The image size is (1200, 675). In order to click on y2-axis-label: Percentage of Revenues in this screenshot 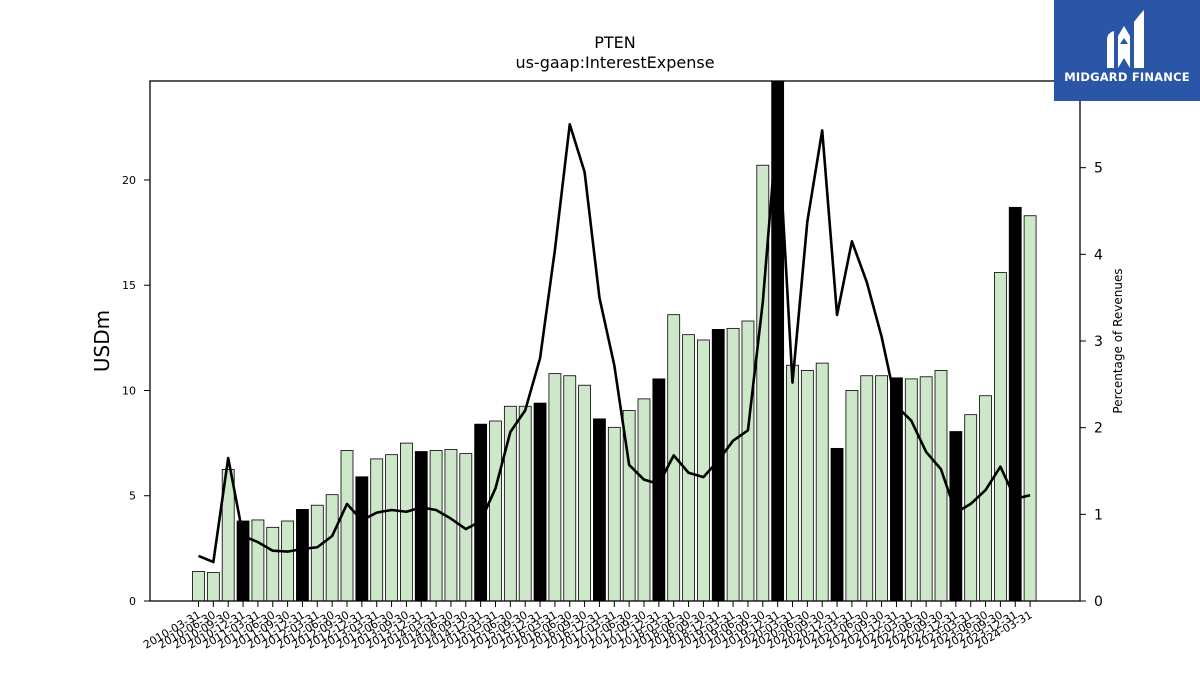, I will do `click(1118, 340)`.